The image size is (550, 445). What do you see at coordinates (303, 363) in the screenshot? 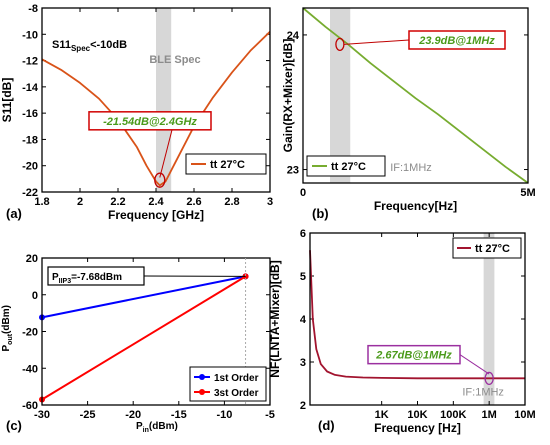
I see `y-tick-label: 3` at bounding box center [303, 363].